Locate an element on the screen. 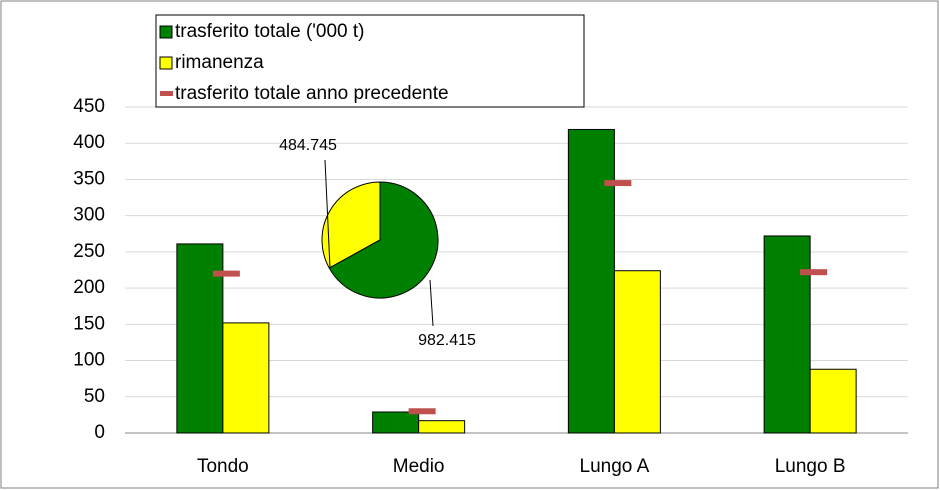 This screenshot has height=490, width=940. y-tick-label: 450 is located at coordinates (89, 106).